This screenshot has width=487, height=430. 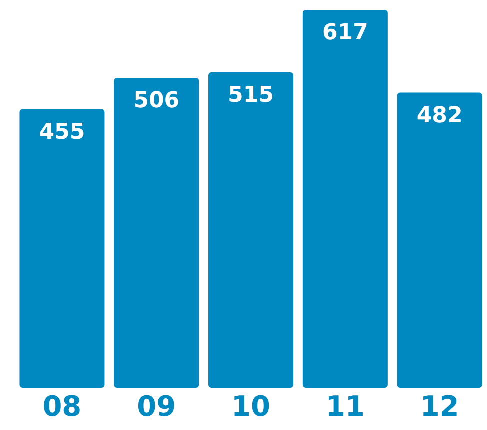 What do you see at coordinates (251, 95) in the screenshot?
I see `data-label: 515` at bounding box center [251, 95].